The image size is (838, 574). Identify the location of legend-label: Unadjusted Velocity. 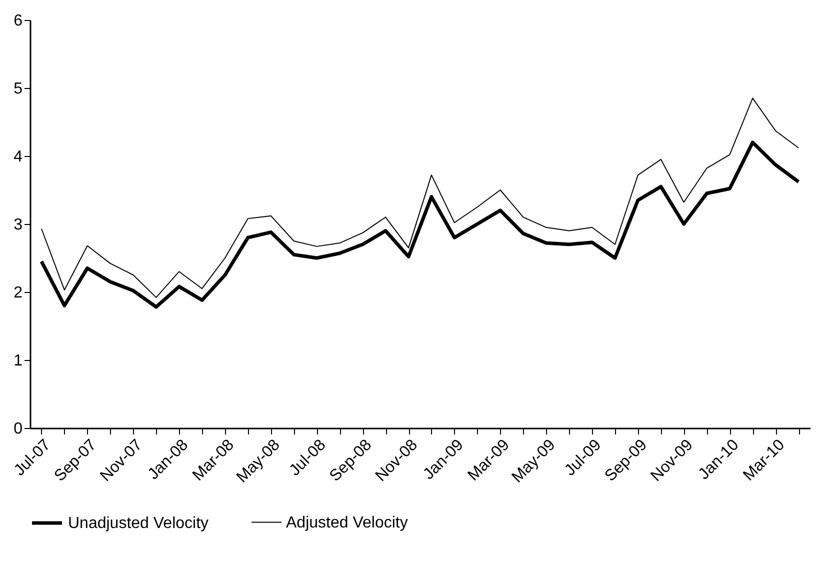
(138, 523).